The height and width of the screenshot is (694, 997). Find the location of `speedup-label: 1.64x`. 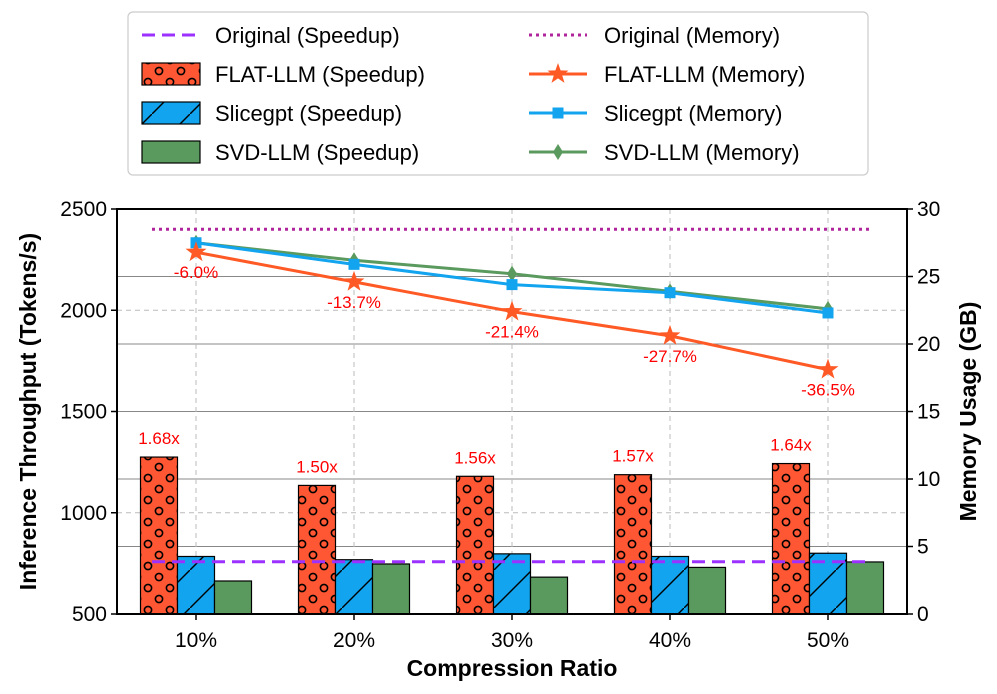

speedup-label: 1.64x is located at coordinates (791, 445).